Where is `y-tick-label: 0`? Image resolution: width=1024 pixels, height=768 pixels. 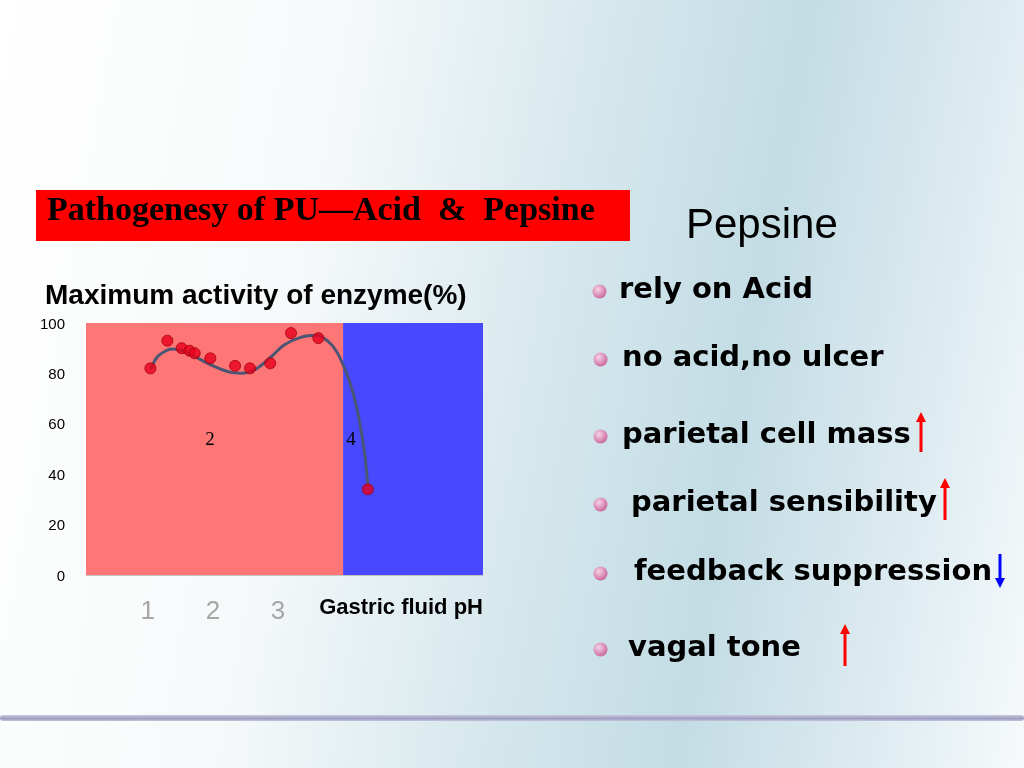
y-tick-label: 0 is located at coordinates (60, 575).